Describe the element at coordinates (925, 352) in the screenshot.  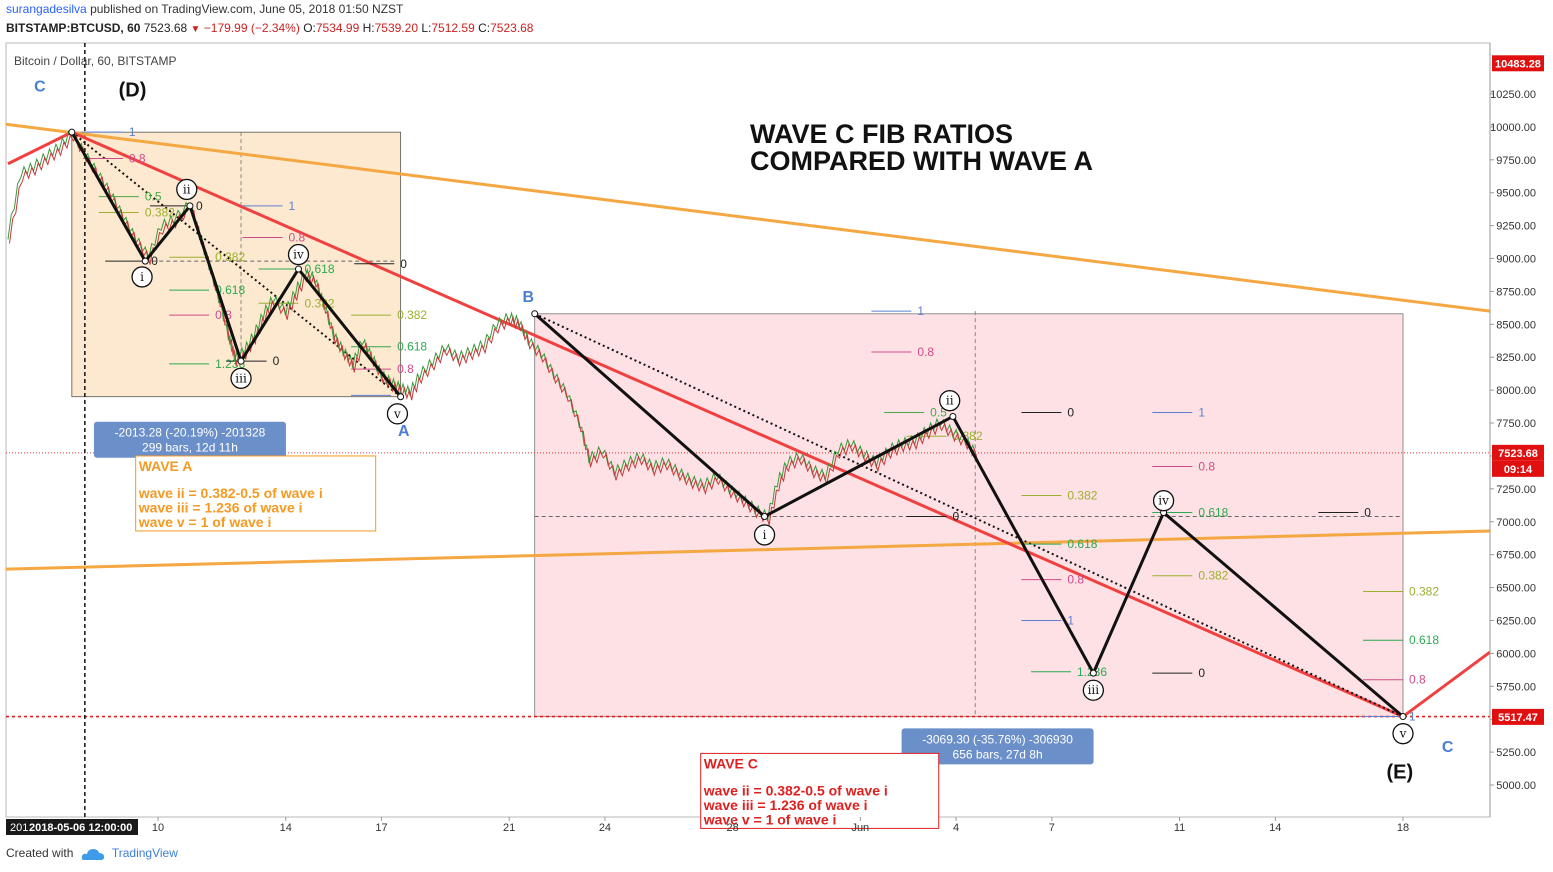
I see `fib-label-21: 0.8` at that location.